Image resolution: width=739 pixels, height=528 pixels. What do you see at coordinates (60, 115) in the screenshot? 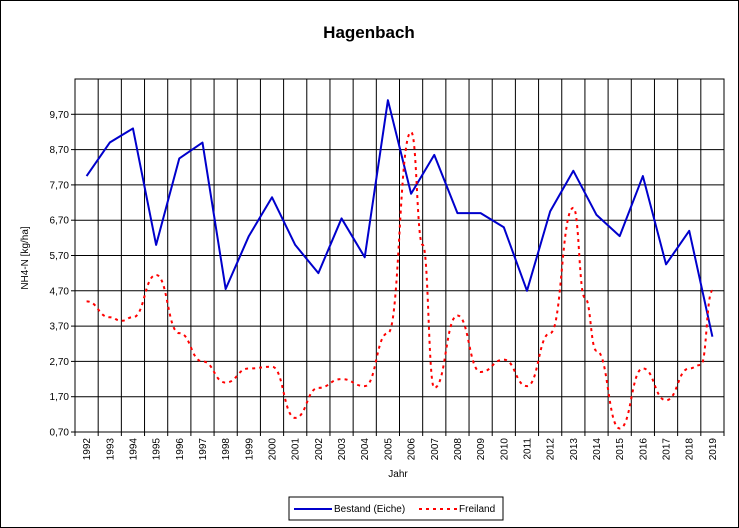
I see `y-tick-label: 9,70` at bounding box center [60, 115].